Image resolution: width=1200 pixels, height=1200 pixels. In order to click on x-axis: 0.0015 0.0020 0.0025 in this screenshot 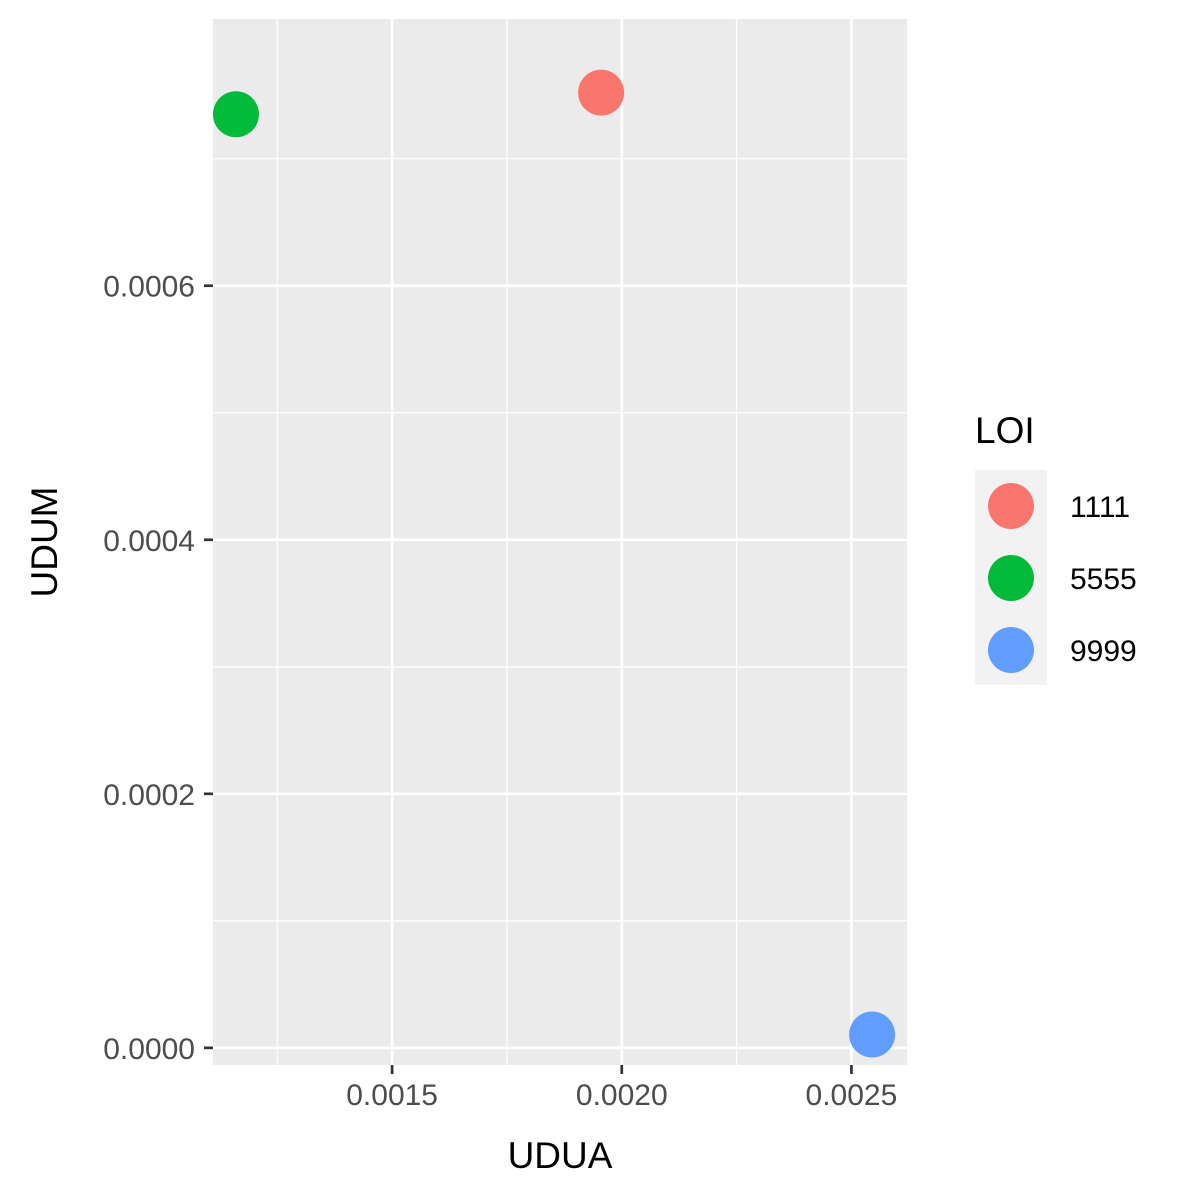, I will do `click(621, 1088)`.